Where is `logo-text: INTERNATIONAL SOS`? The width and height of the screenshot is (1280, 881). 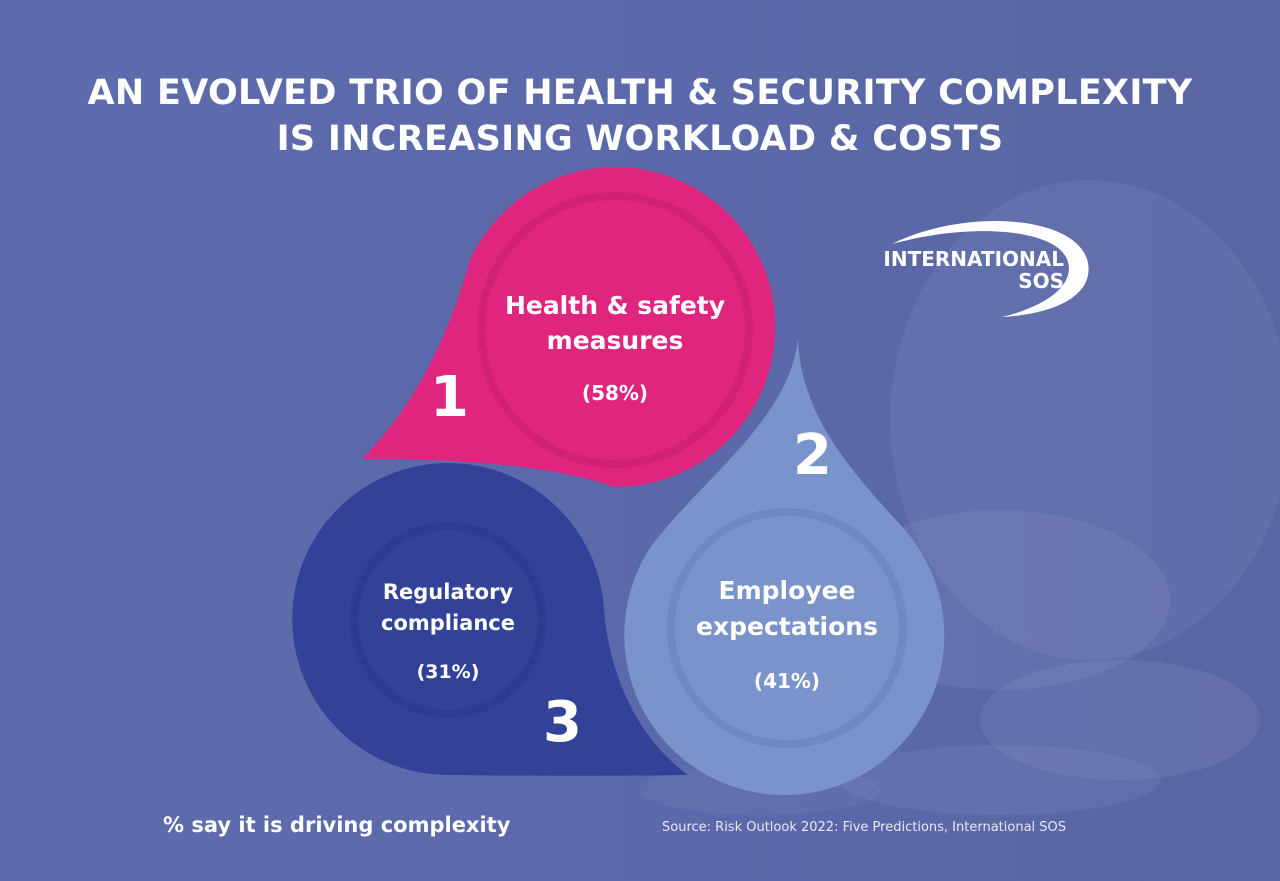 logo-text: INTERNATIONAL SOS is located at coordinates (971, 270).